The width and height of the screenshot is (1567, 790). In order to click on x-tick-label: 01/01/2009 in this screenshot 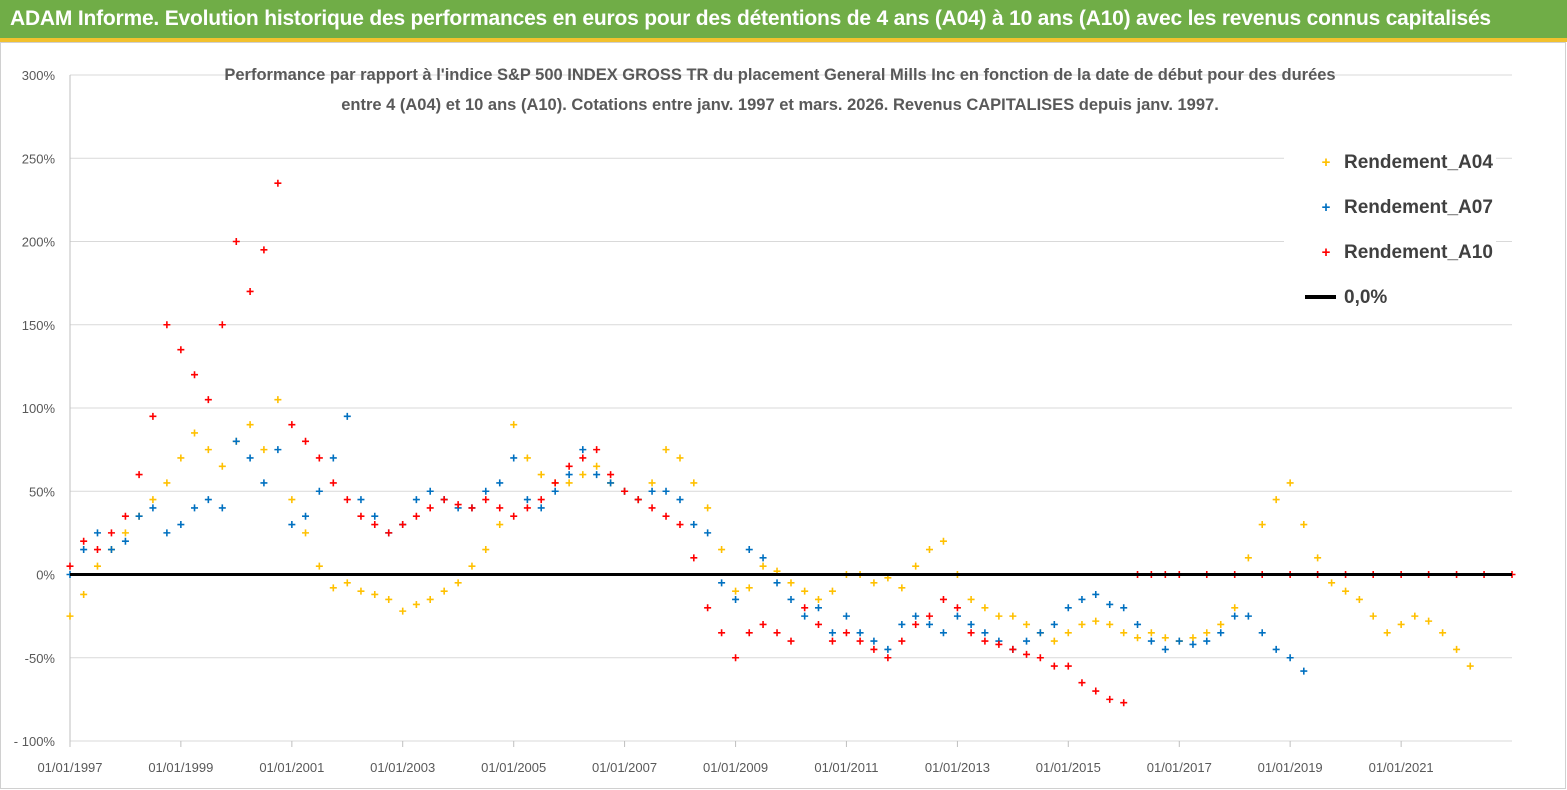, I will do `click(735, 767)`.